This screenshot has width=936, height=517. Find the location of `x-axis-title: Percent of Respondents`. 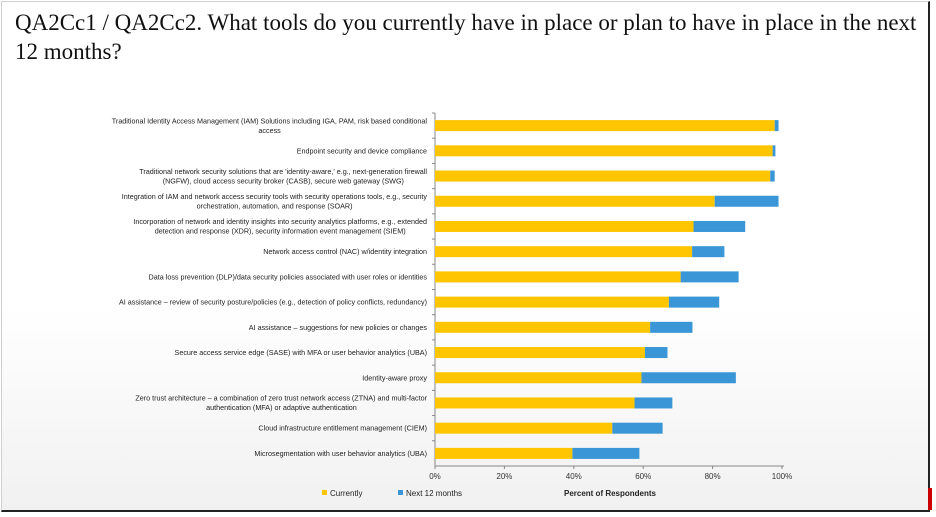

x-axis-title: Percent of Respondents is located at coordinates (610, 493).